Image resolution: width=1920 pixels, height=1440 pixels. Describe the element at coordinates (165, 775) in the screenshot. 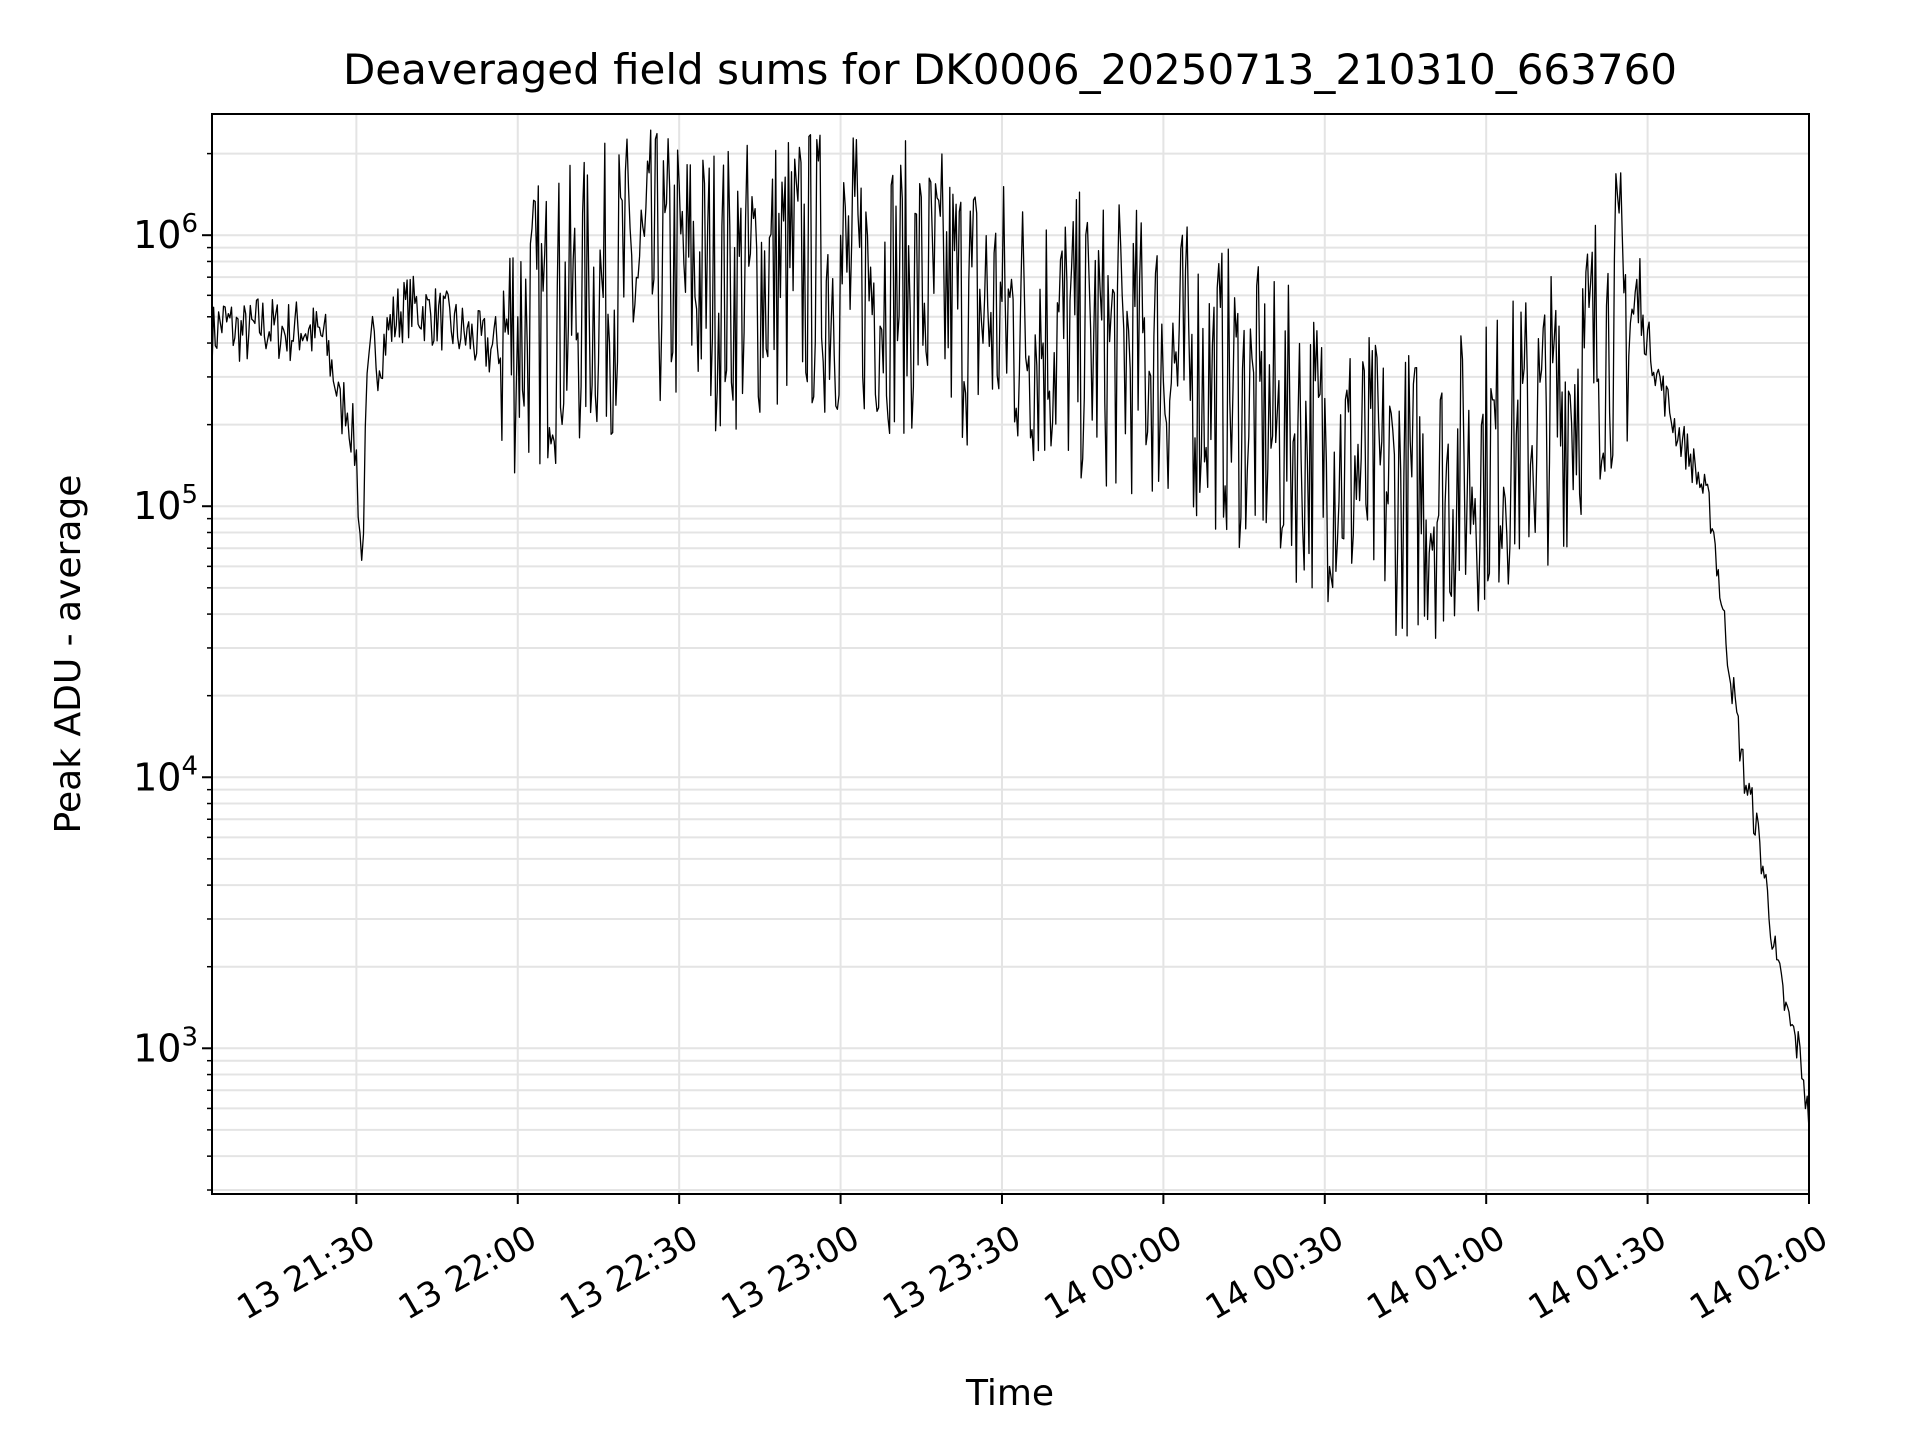

I see `y-tick-label: 104` at that location.